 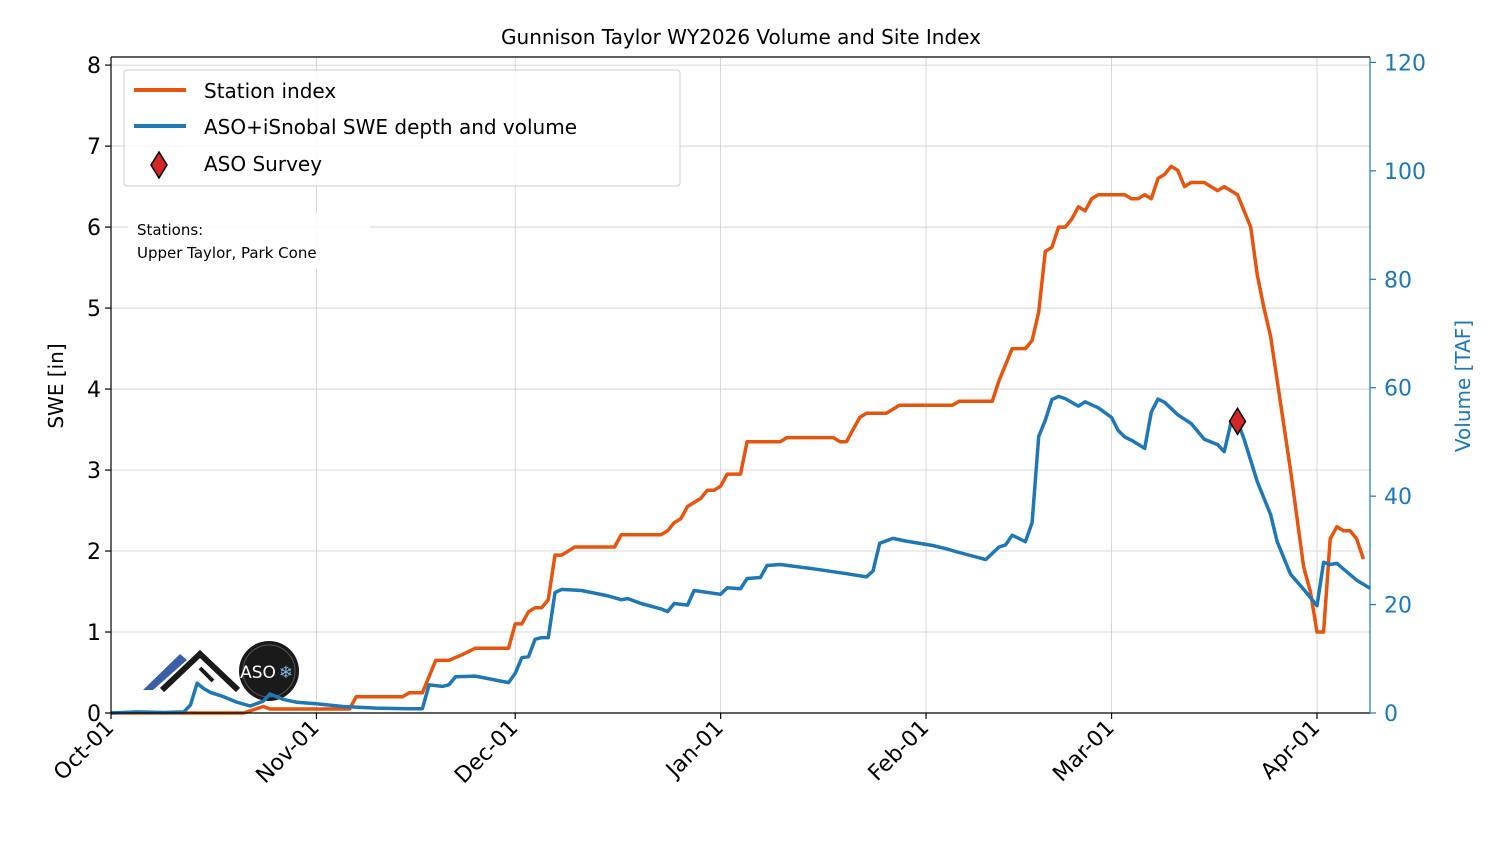 I want to click on x-tick-label: Nov-01, so click(x=288, y=752).